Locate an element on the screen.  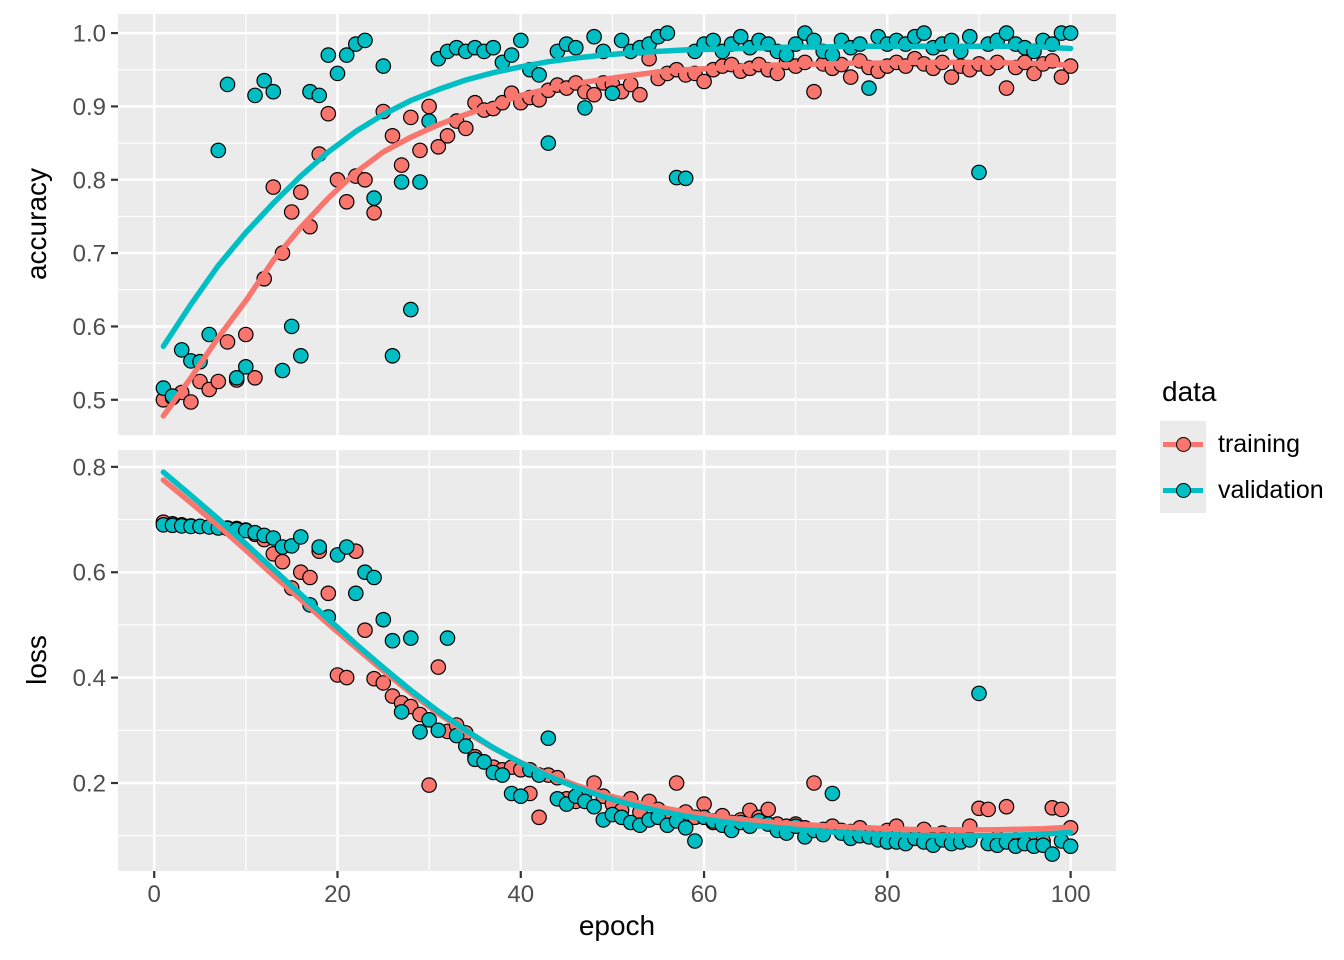
y-tick-label: 0.2 is located at coordinates (89, 784).